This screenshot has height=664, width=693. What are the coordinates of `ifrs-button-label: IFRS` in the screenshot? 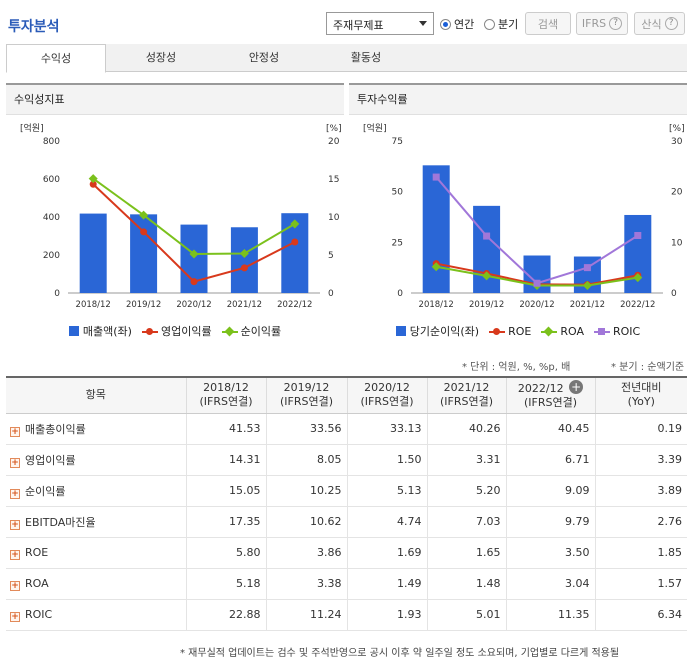 It's located at (594, 23).